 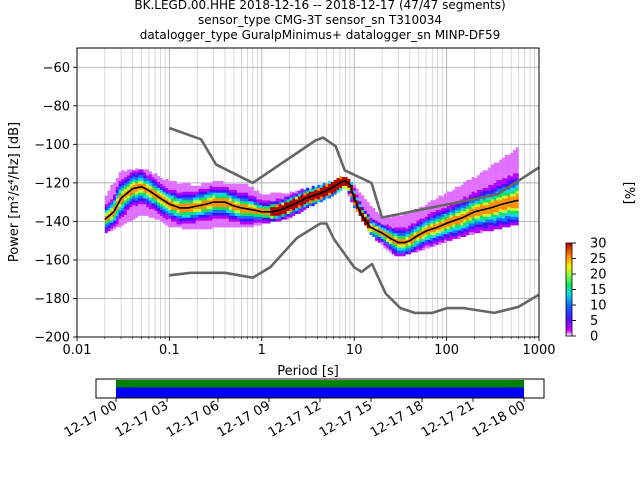 What do you see at coordinates (52, 145) in the screenshot?
I see `y-tick-label: −100` at bounding box center [52, 145].